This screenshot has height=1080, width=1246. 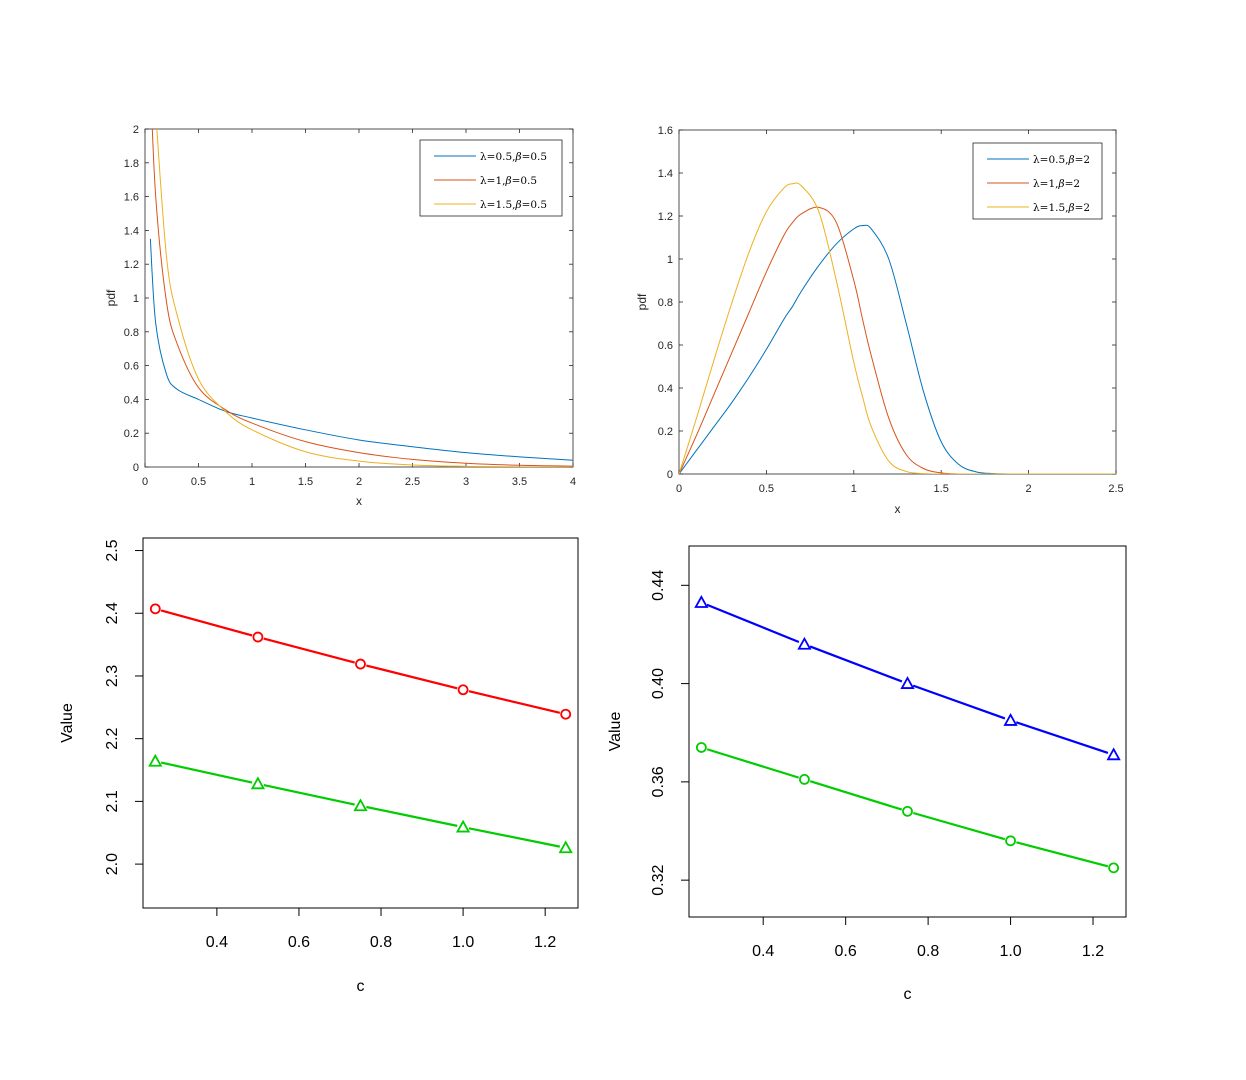 I want to click on legend: λ=0.5,β=2λ=1,β=2λ=1.5,β=2, so click(x=1037, y=181).